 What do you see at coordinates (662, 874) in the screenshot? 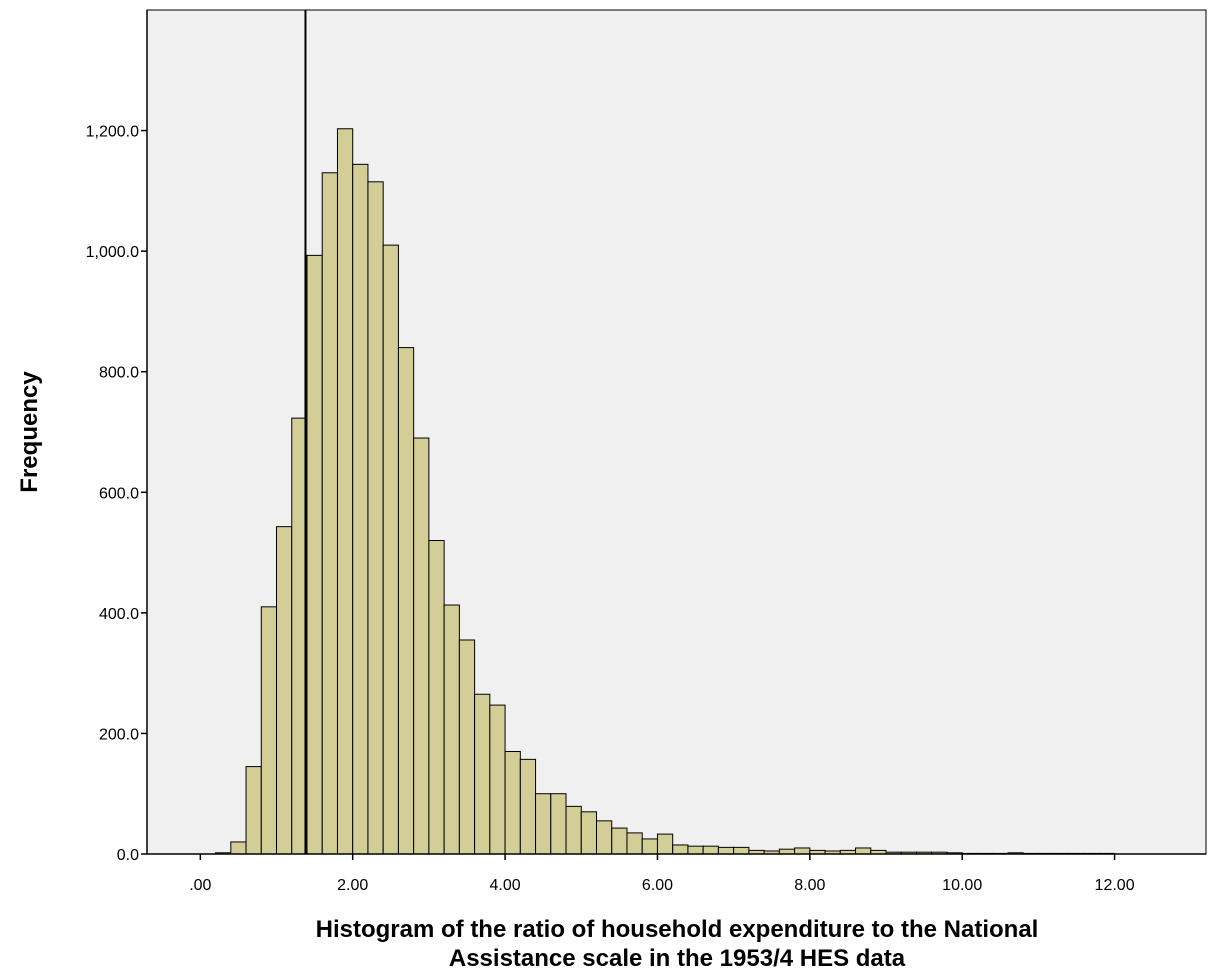
I see `x-ticks-group: .00 2.00 4.00 6.00 8.00 10.00 12.00` at bounding box center [662, 874].